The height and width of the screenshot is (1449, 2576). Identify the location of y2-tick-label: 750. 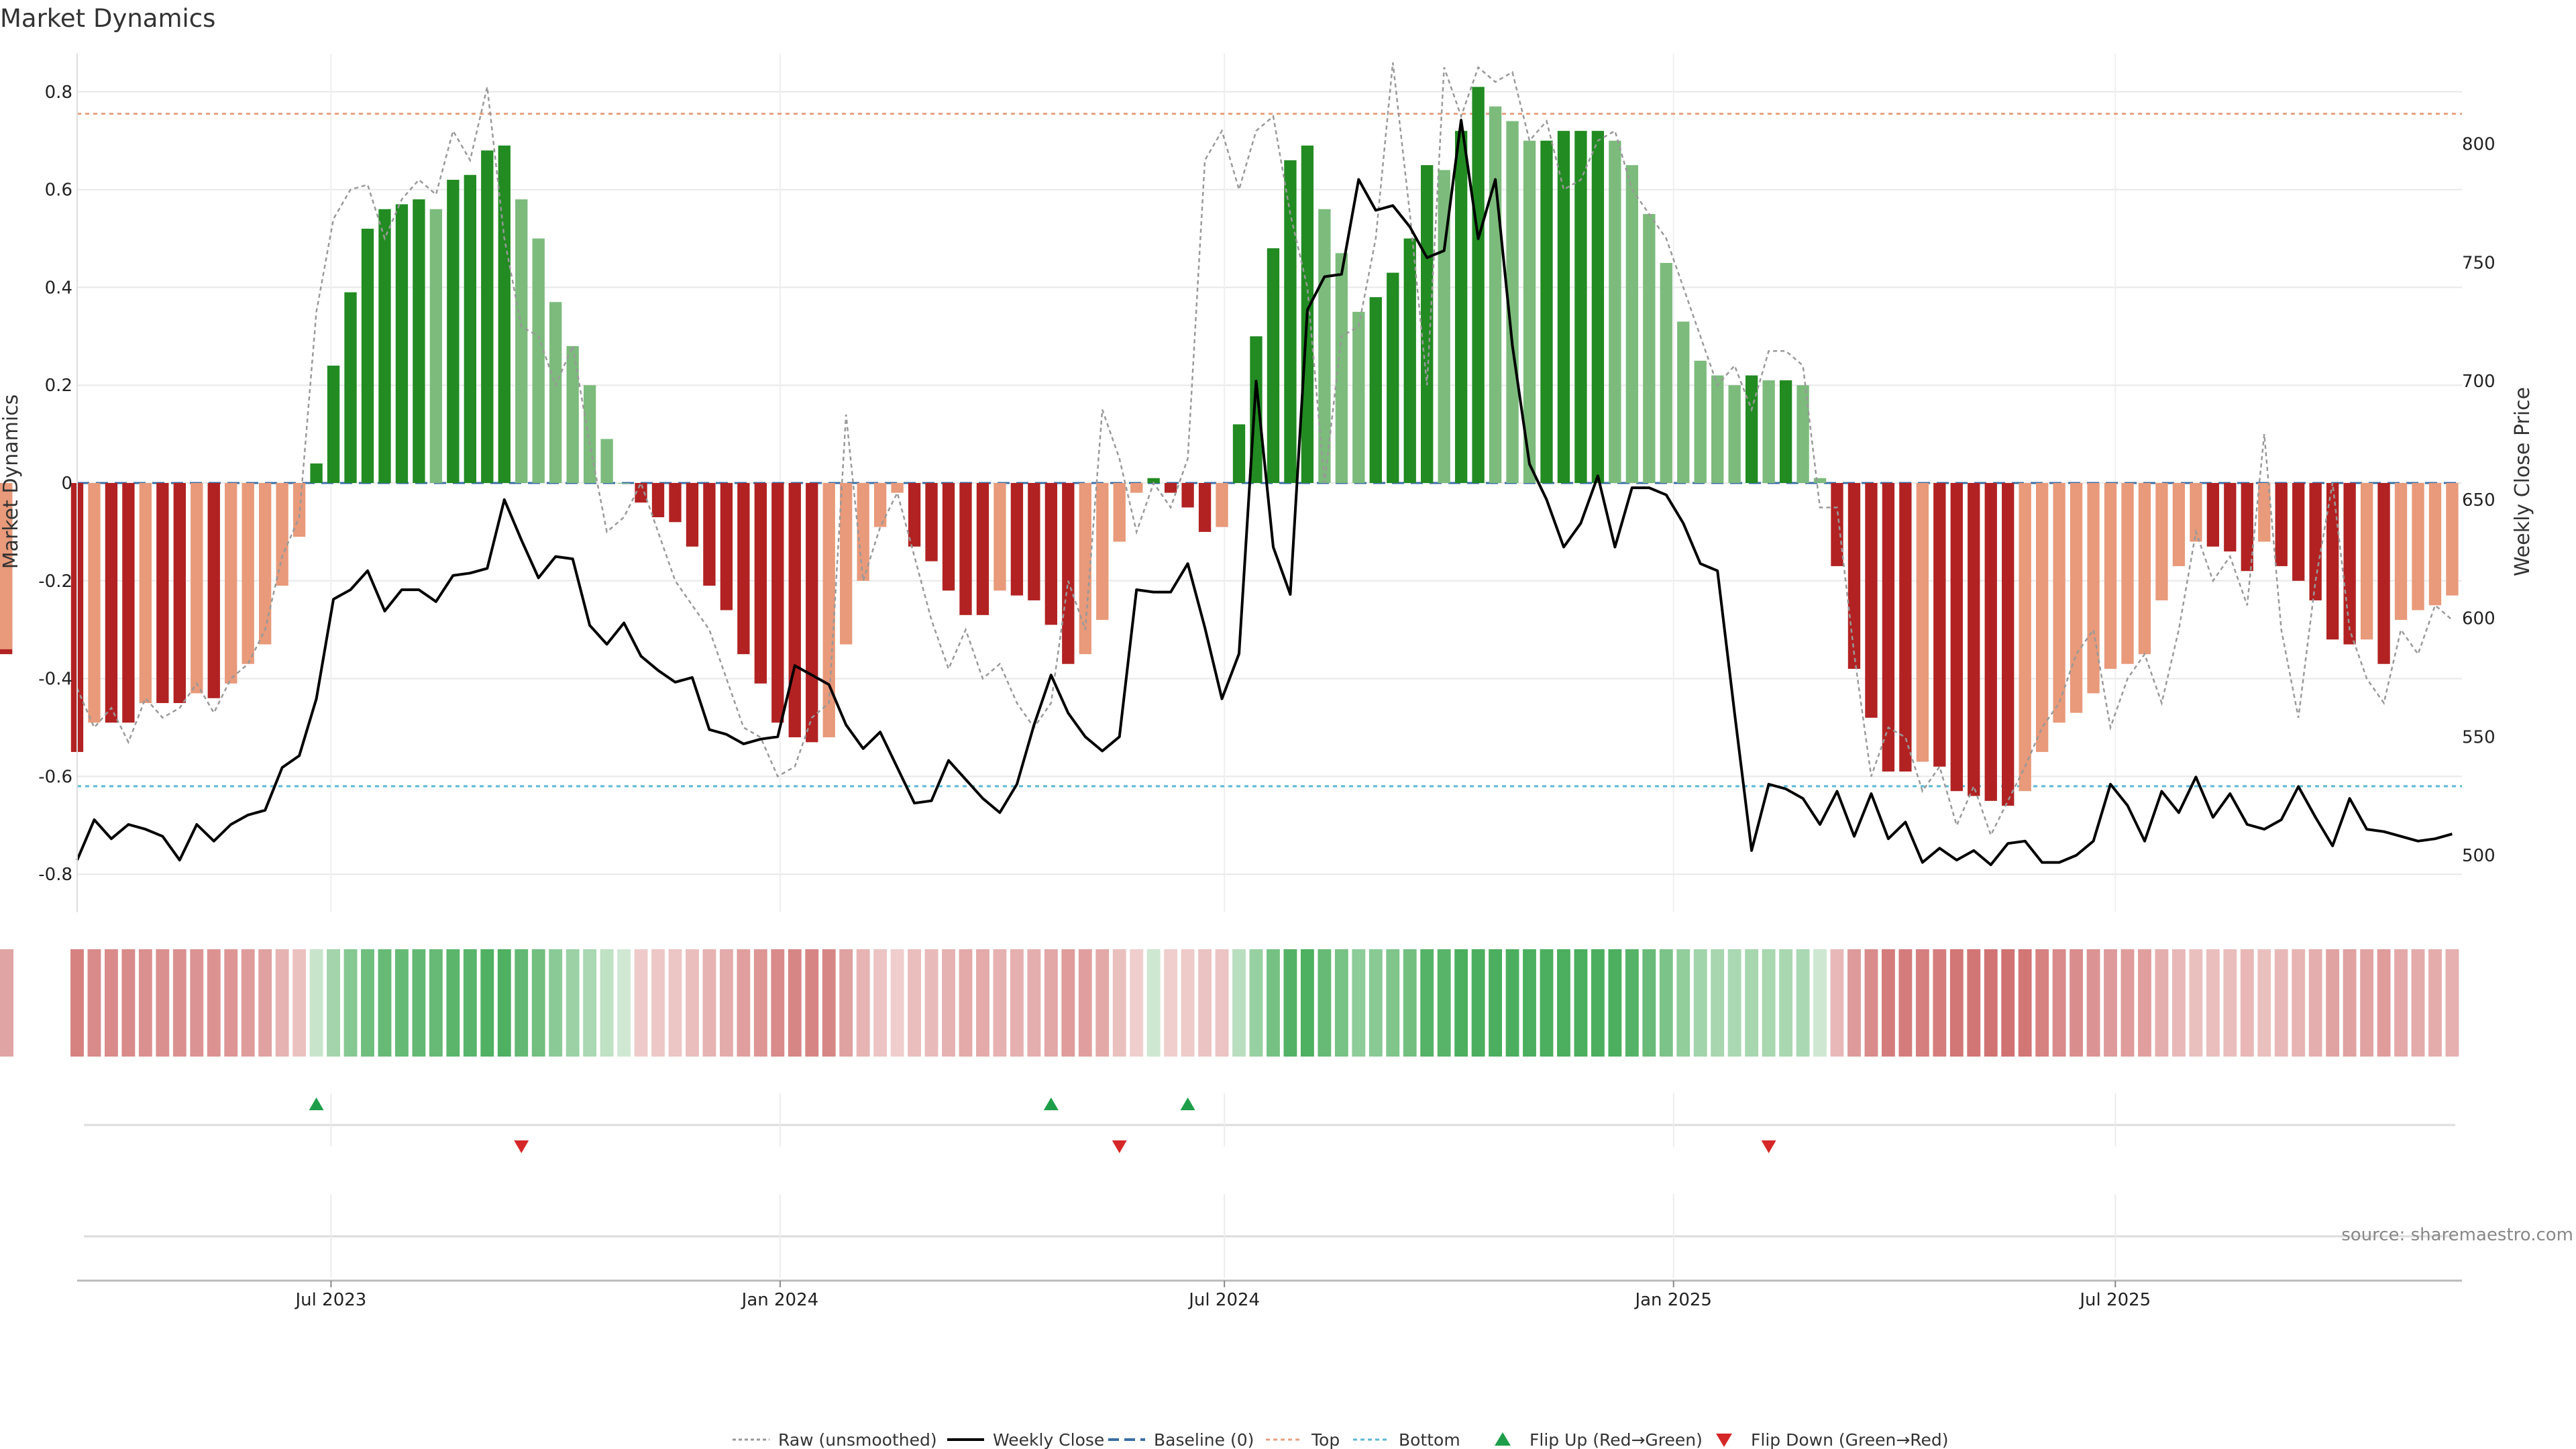
(2479, 263).